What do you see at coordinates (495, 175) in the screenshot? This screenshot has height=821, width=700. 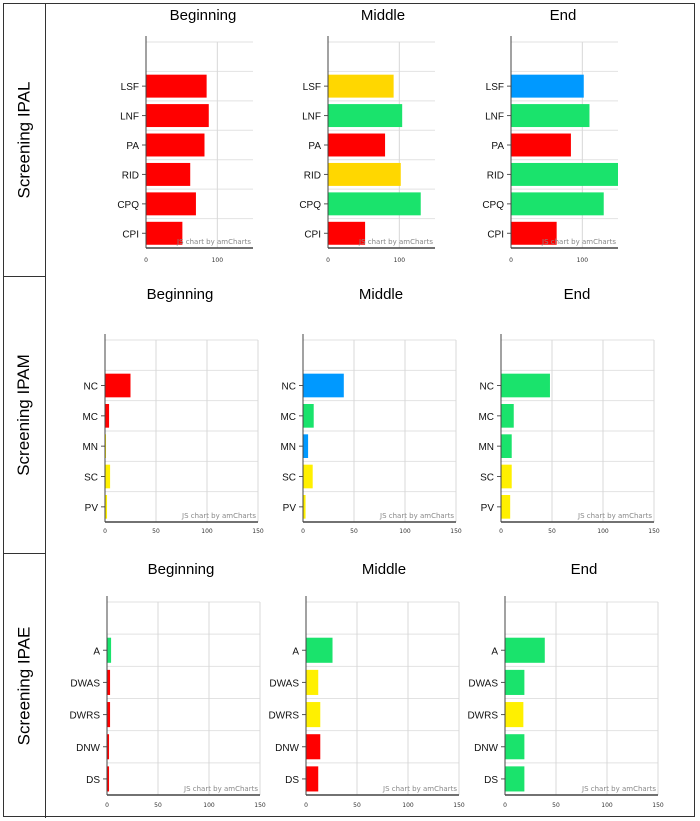 I see `y-tick-label: RID` at bounding box center [495, 175].